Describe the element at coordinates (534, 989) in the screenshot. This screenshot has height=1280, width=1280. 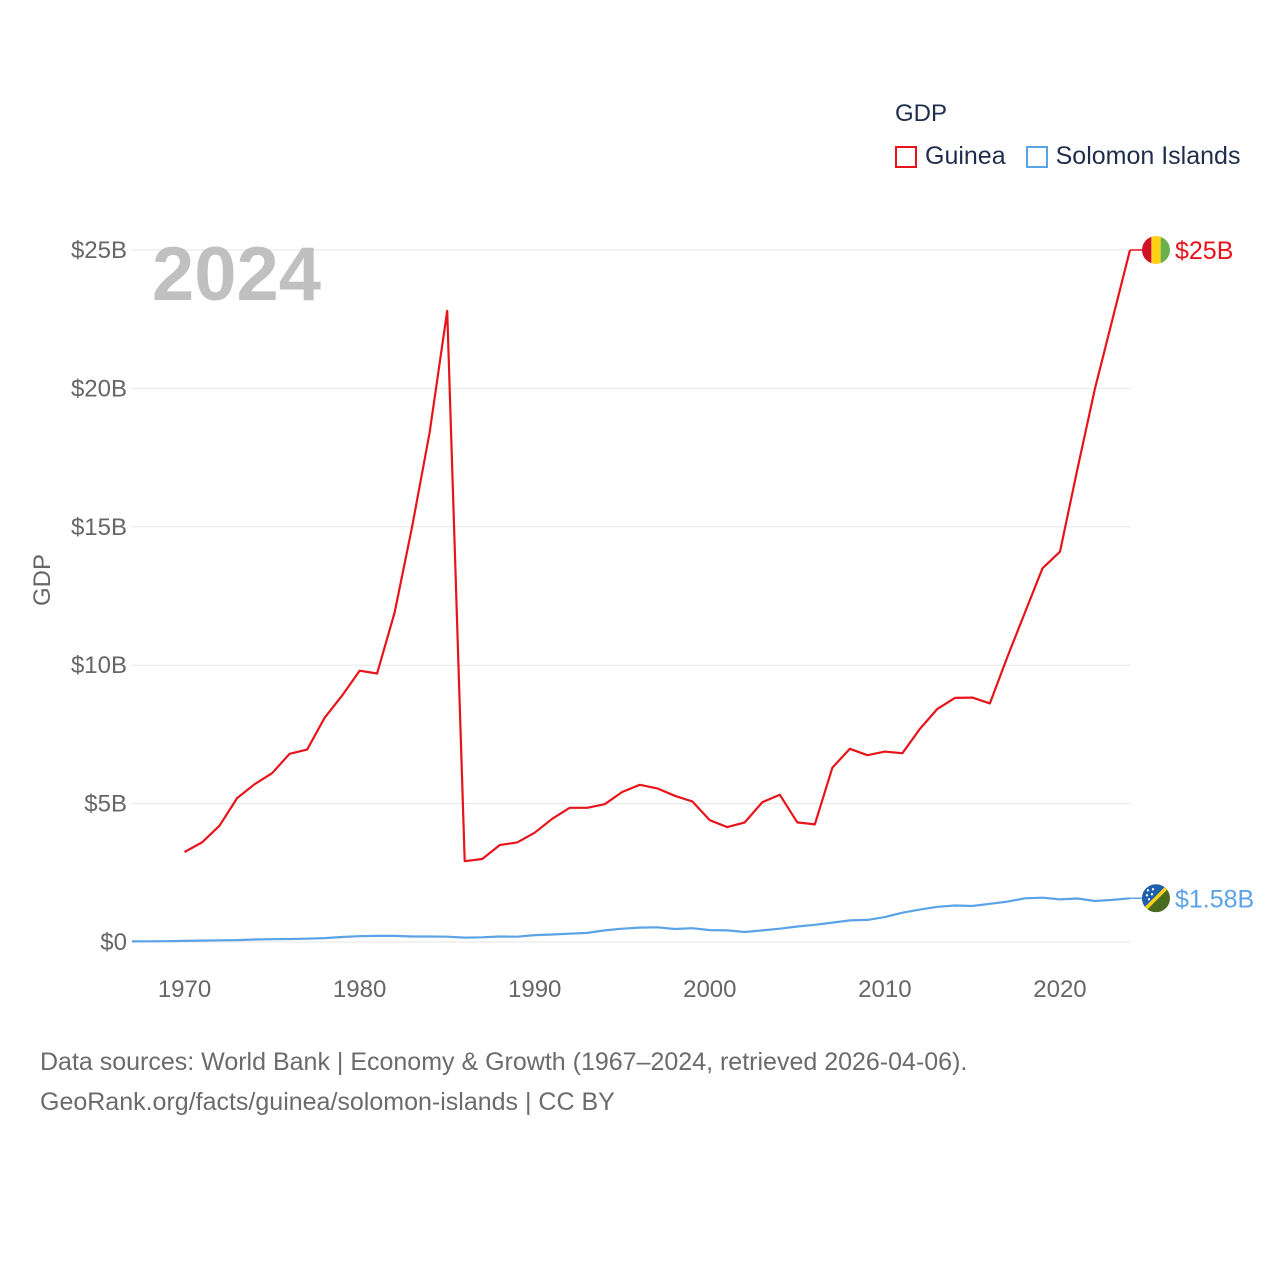
I see `x-tick-label: 1990` at that location.